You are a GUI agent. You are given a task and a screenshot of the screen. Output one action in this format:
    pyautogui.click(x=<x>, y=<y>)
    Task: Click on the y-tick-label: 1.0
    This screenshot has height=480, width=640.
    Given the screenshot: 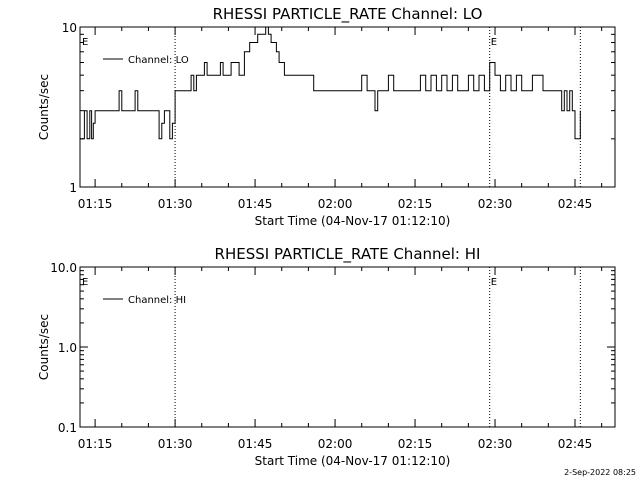 What is the action you would take?
    pyautogui.click(x=67, y=348)
    